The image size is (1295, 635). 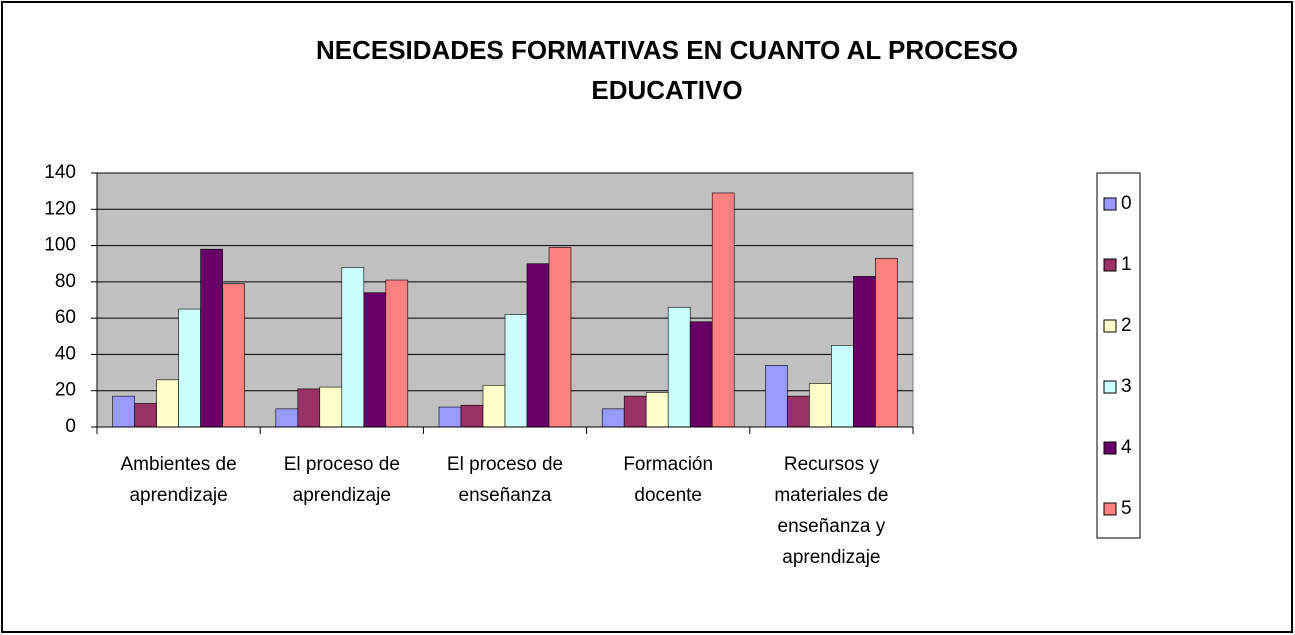 I want to click on x-tick-label: Ambientes de aprendizaje, so click(x=178, y=480).